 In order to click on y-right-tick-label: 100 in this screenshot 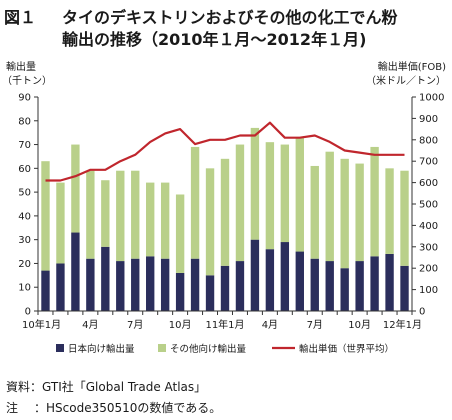, I will do `click(428, 290)`.